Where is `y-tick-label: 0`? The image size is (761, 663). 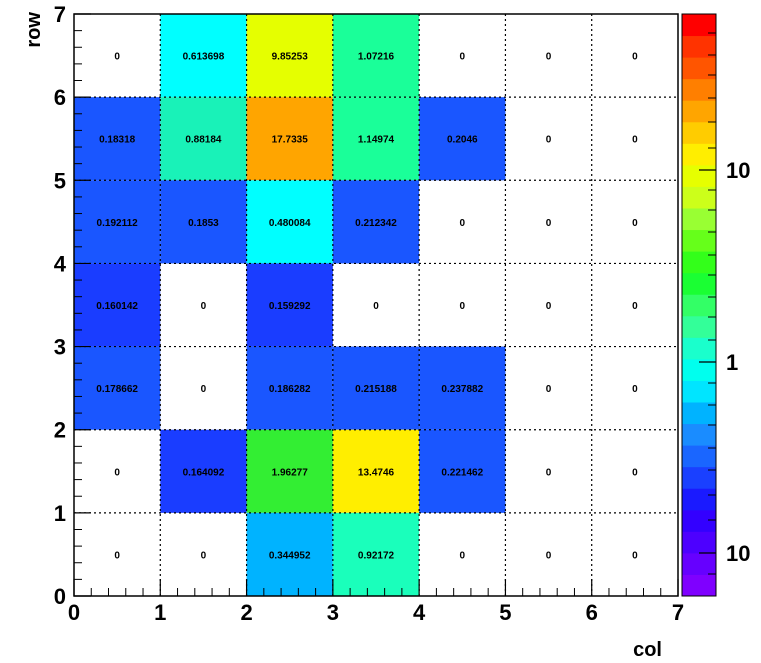
y-tick-label: 0 is located at coordinates (60, 596).